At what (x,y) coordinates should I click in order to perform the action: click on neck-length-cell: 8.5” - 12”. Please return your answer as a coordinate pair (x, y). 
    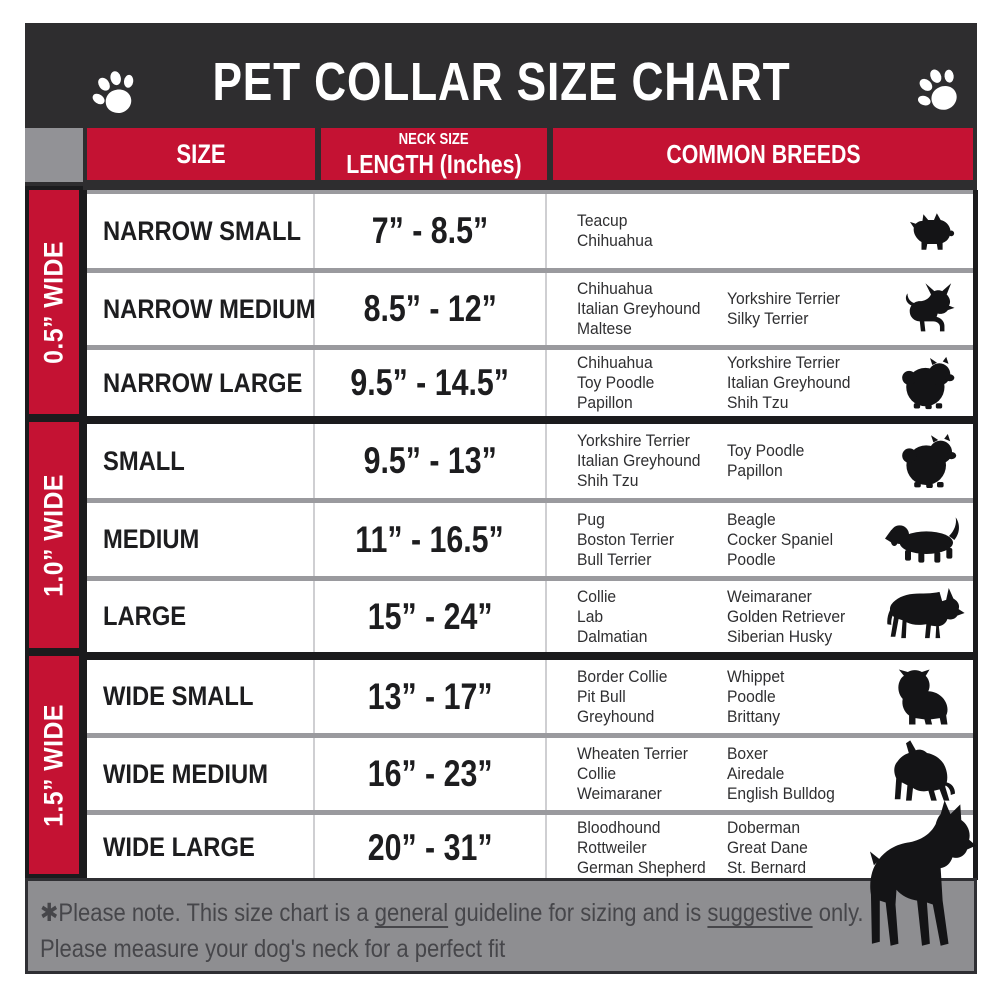
    Looking at the image, I should click on (431, 309).